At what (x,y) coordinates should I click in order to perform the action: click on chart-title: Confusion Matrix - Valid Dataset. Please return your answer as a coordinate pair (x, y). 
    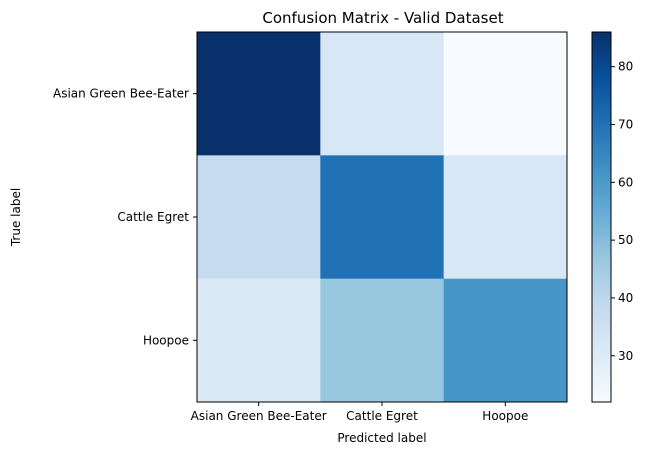
    Looking at the image, I should click on (382, 18).